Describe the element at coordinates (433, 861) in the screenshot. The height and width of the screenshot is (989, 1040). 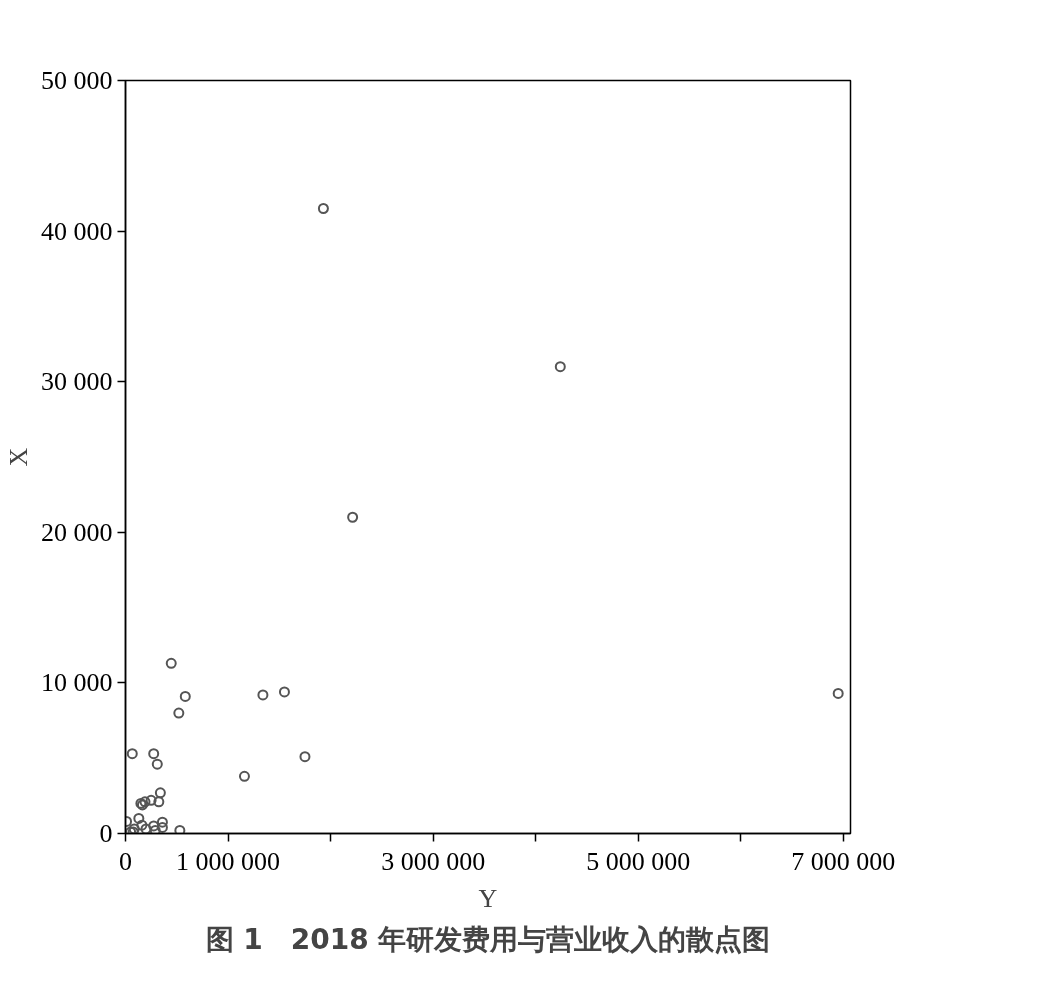
I see `x-tick-label: 3 000 000` at that location.